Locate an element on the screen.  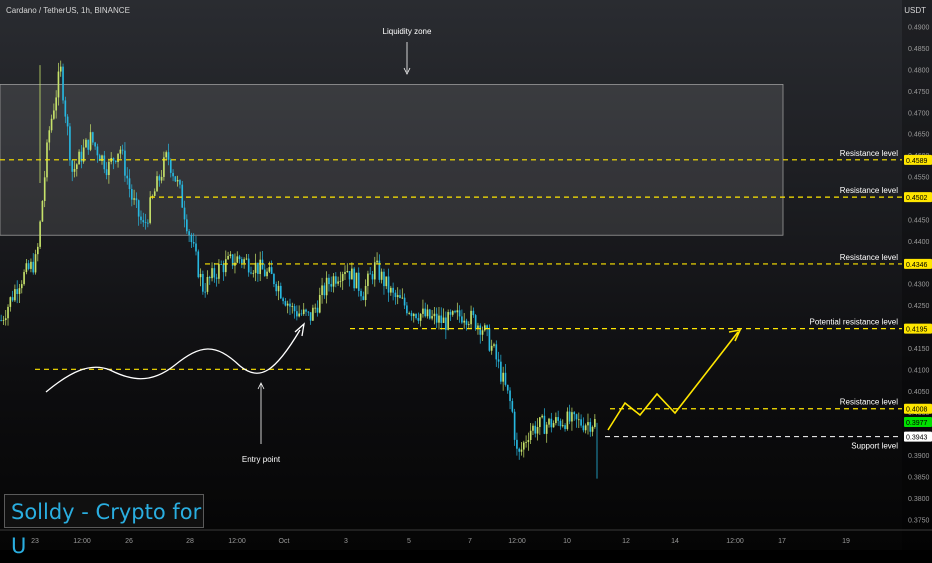
x-tick-label: 7 is located at coordinates (470, 541).